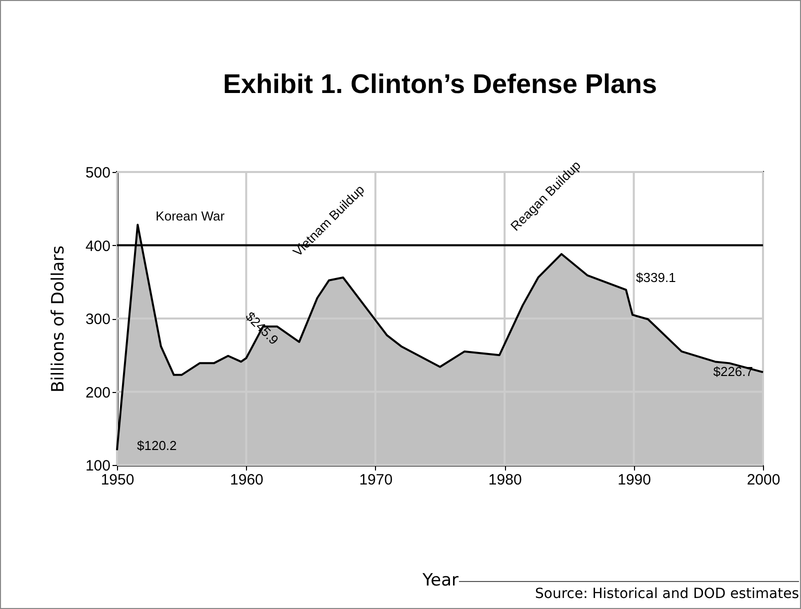 The image size is (801, 609). Describe the element at coordinates (97, 466) in the screenshot. I see `y-tick-label: 100` at that location.